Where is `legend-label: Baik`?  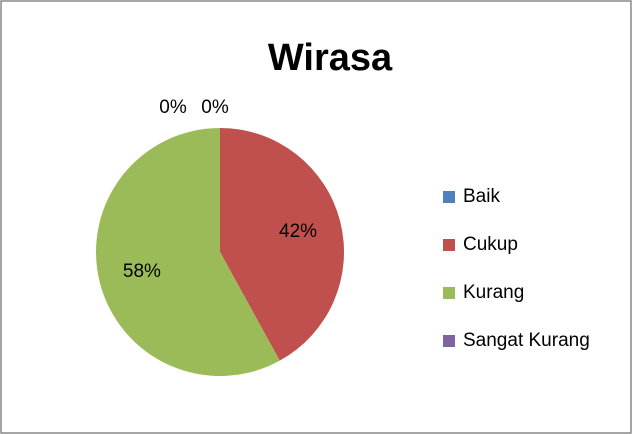 legend-label: Baik is located at coordinates (481, 196).